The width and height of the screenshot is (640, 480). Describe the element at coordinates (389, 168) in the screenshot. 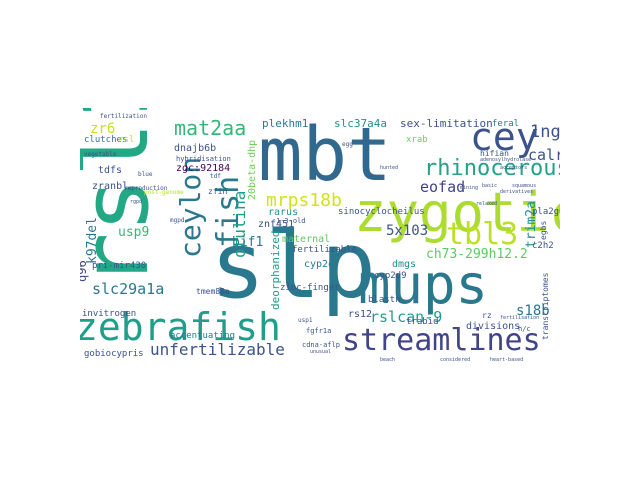

I see `word: hunted` at that location.